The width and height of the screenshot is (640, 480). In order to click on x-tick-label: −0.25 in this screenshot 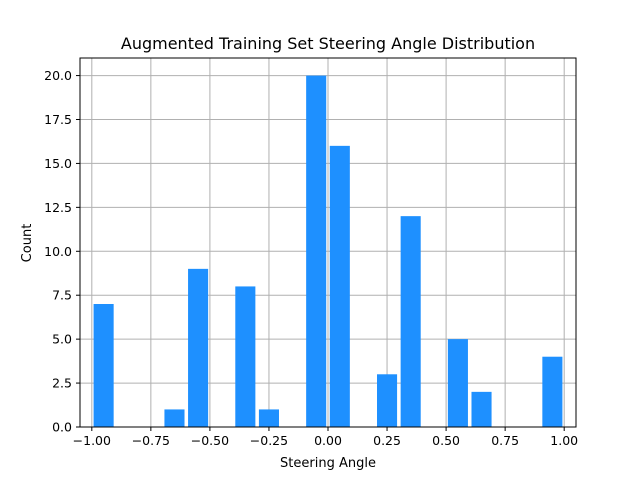, I will do `click(269, 440)`.